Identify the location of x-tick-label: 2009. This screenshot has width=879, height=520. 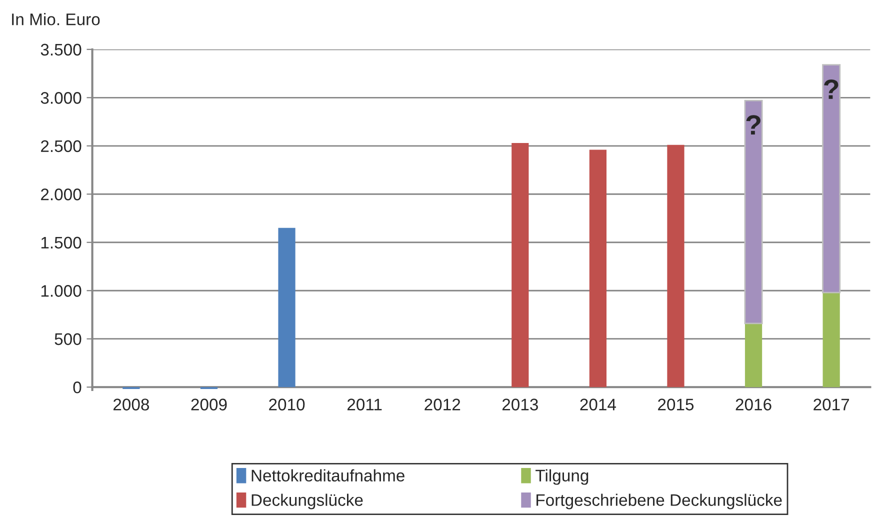
(209, 404).